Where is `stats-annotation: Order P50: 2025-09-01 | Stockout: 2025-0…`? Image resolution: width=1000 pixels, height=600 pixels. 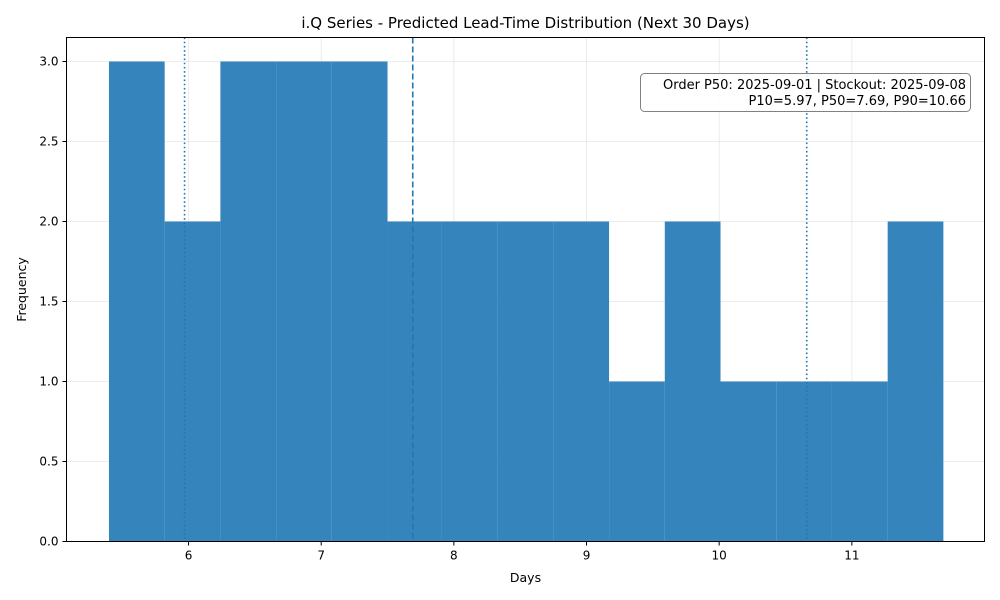
stats-annotation: Order P50: 2025-09-01 | Stockout: 2025-0… is located at coordinates (805, 92).